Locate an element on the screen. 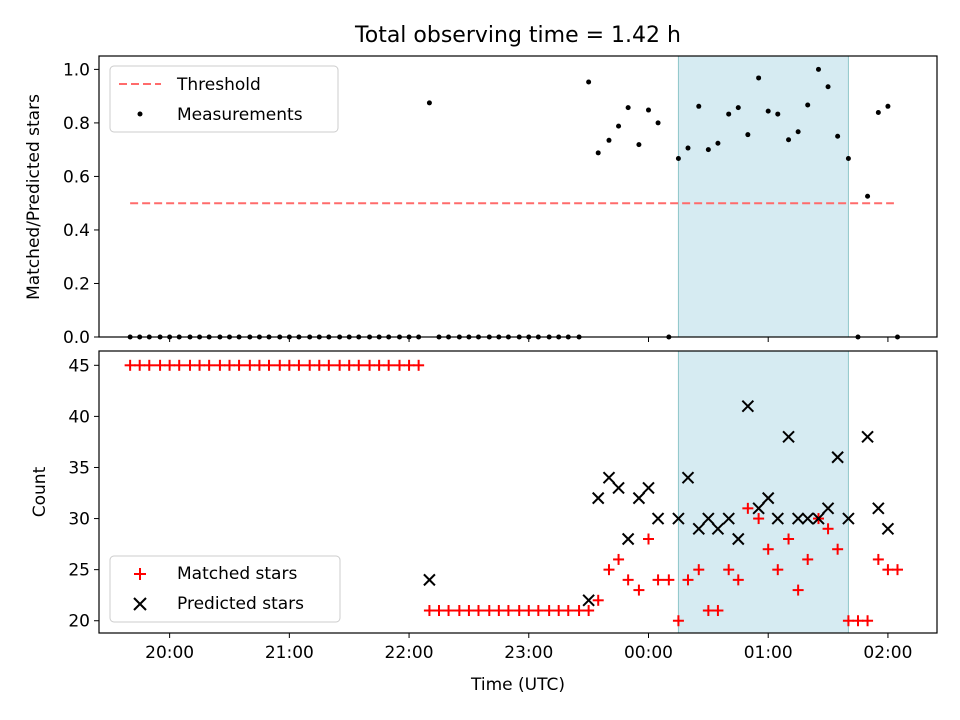 The height and width of the screenshot is (720, 960). top-legend: Threshold Measurements is located at coordinates (224, 99).